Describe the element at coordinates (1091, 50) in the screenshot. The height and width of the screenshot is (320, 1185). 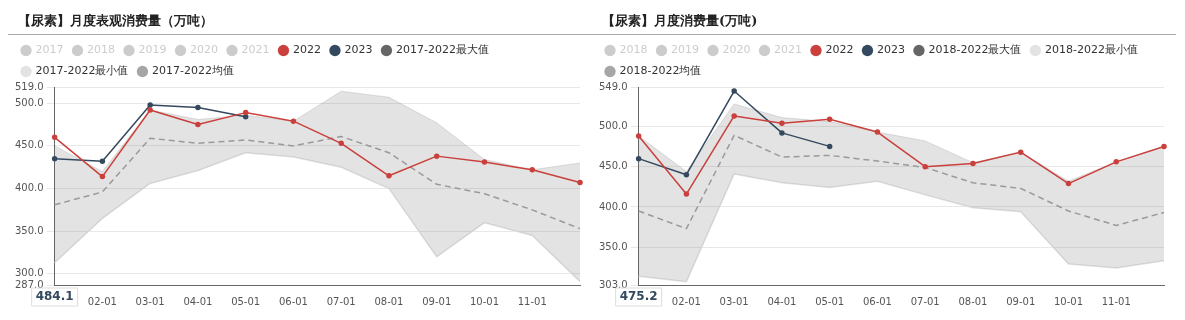
I see `legend-label: 2018-2022最小值` at that location.